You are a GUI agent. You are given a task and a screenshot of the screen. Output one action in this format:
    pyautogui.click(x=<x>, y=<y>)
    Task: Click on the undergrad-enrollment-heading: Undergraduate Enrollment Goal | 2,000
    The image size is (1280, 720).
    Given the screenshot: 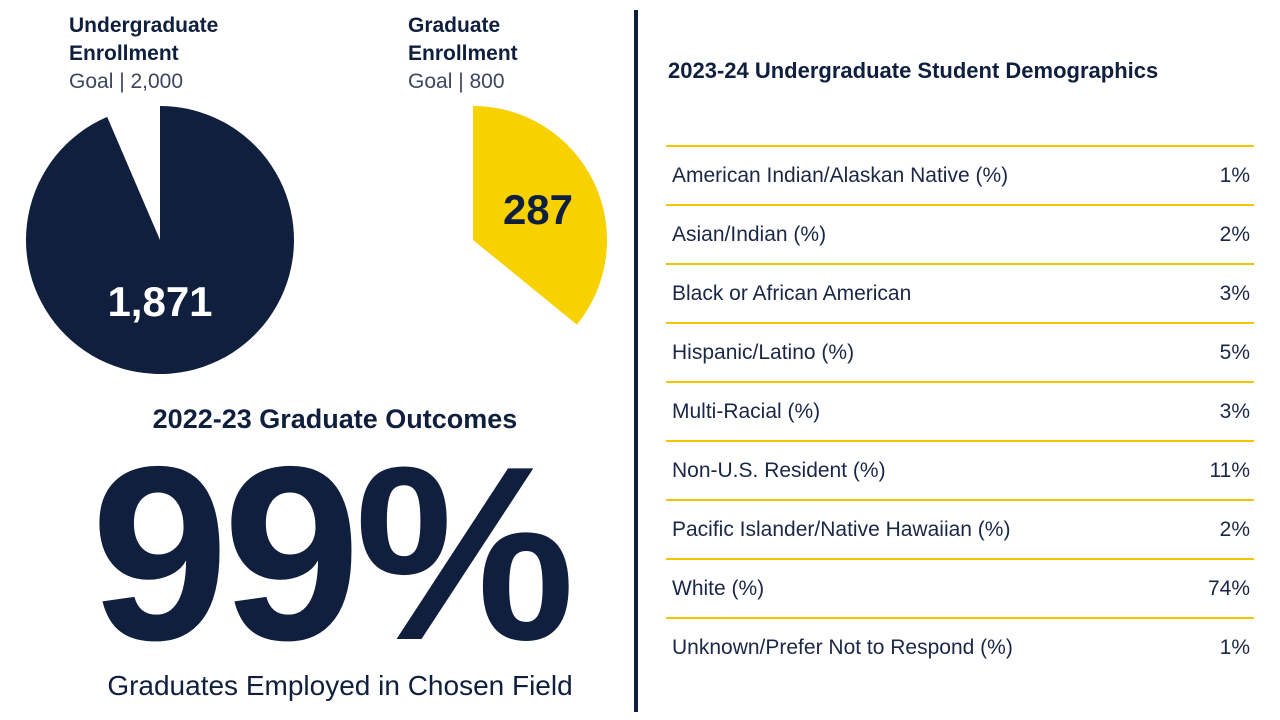 What is the action you would take?
    pyautogui.click(x=143, y=54)
    